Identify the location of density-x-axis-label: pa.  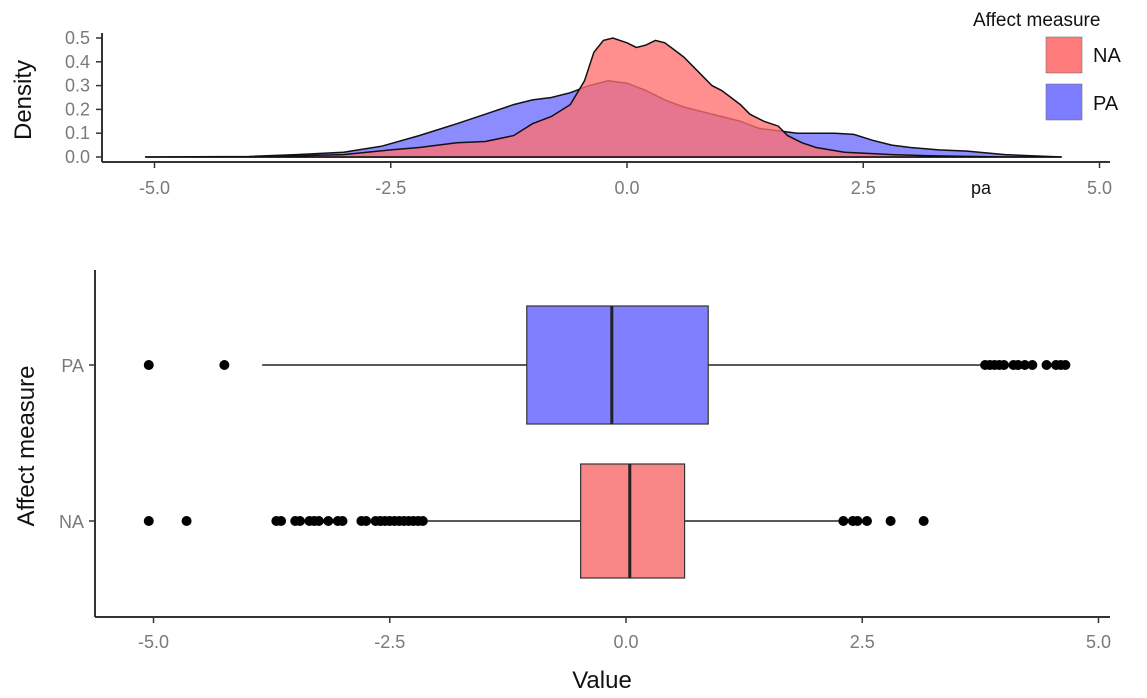
(981, 188).